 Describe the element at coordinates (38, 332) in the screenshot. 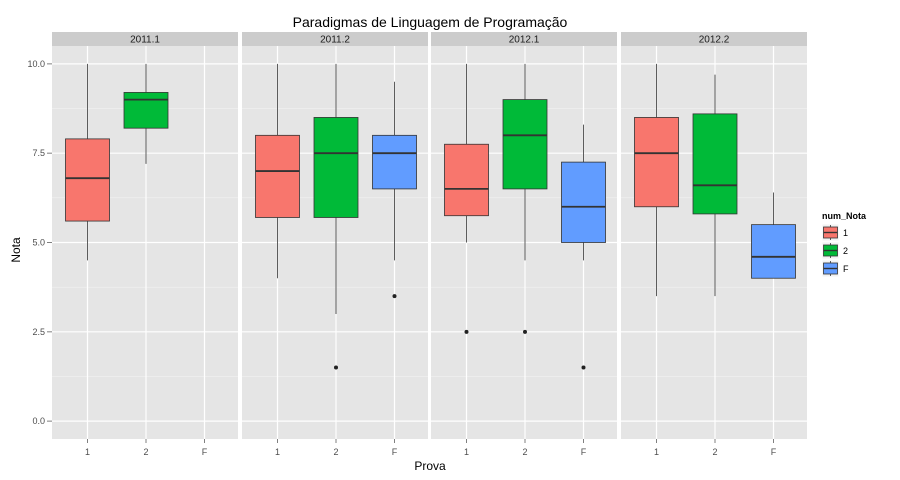

I see `y-tick-label: 2.5` at that location.